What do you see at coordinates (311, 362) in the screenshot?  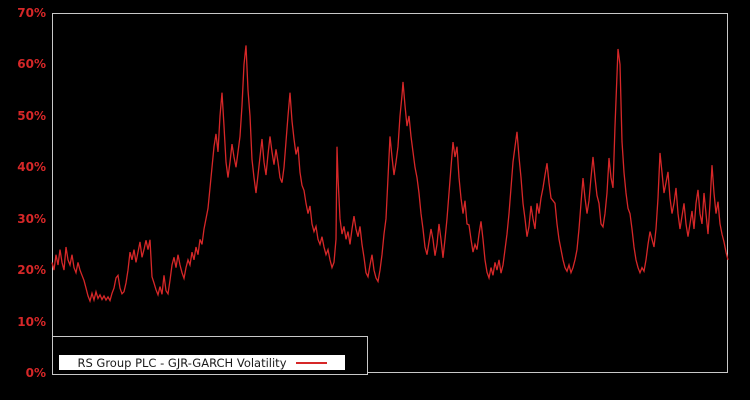 I see `legend-line-swatch-icon` at bounding box center [311, 362].